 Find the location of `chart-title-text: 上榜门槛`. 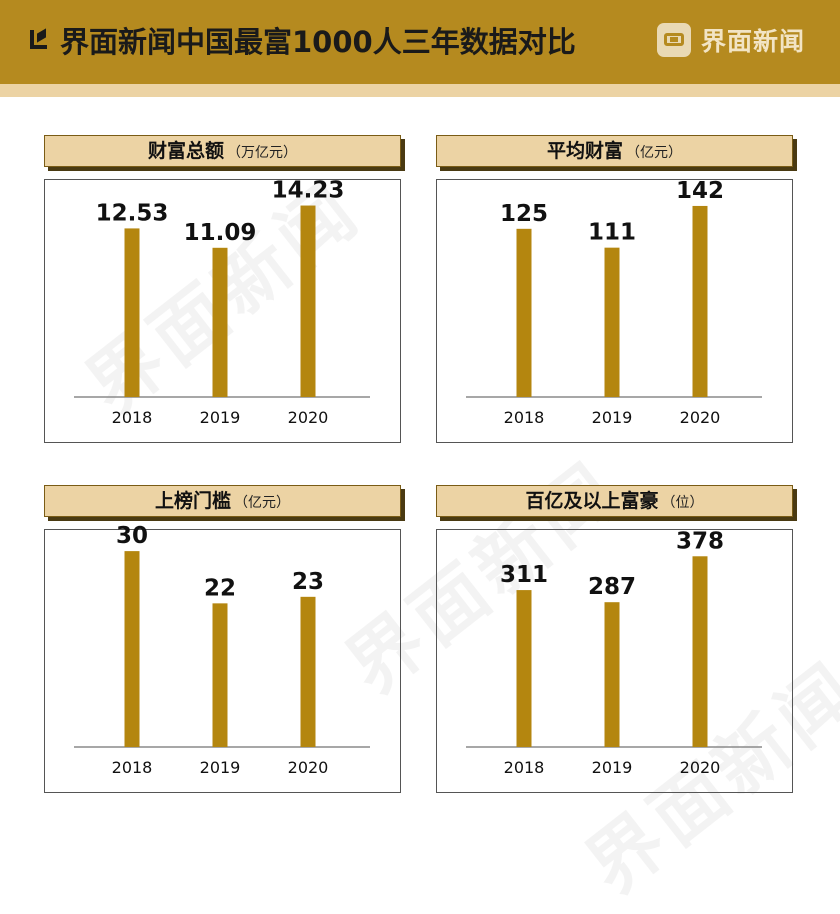

chart-title-text: 上榜门槛 is located at coordinates (192, 501).